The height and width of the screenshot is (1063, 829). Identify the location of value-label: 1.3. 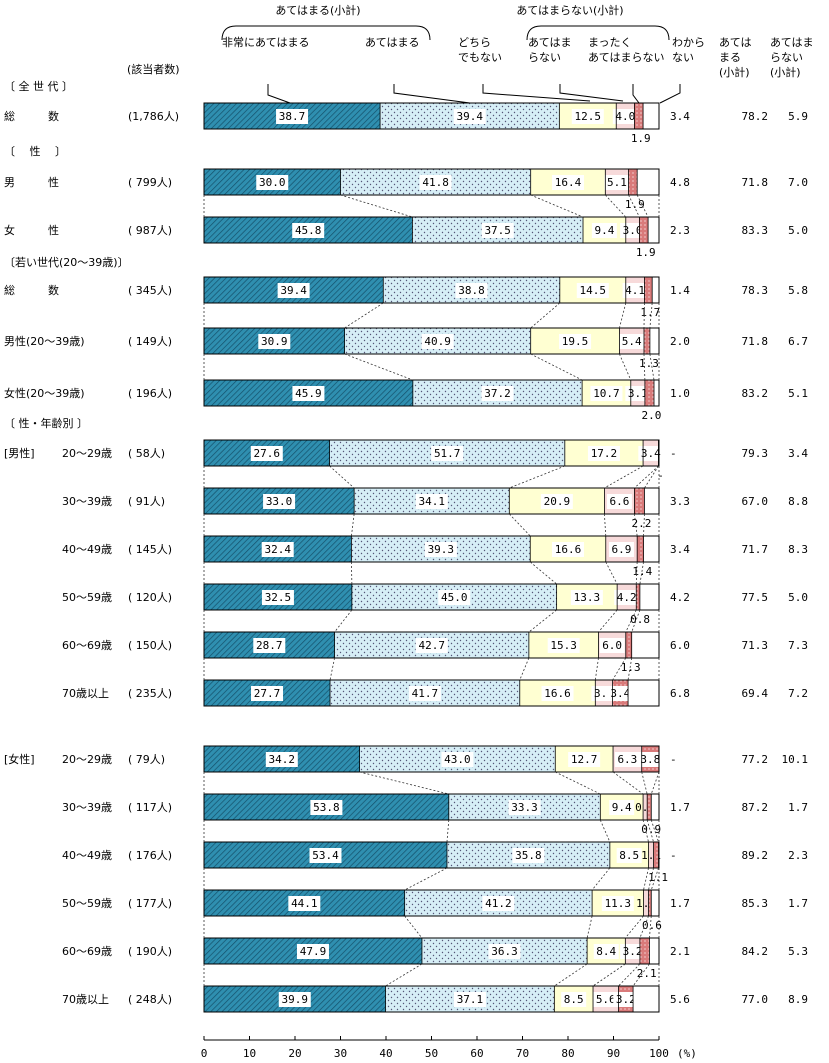
(631, 667).